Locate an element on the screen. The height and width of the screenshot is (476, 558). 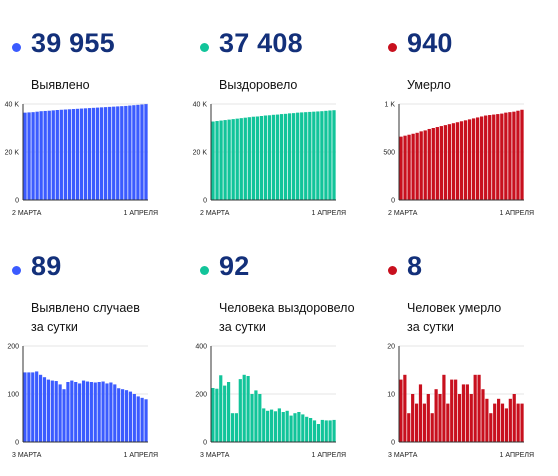
y-tick-label: 1 K is located at coordinates (389, 105).